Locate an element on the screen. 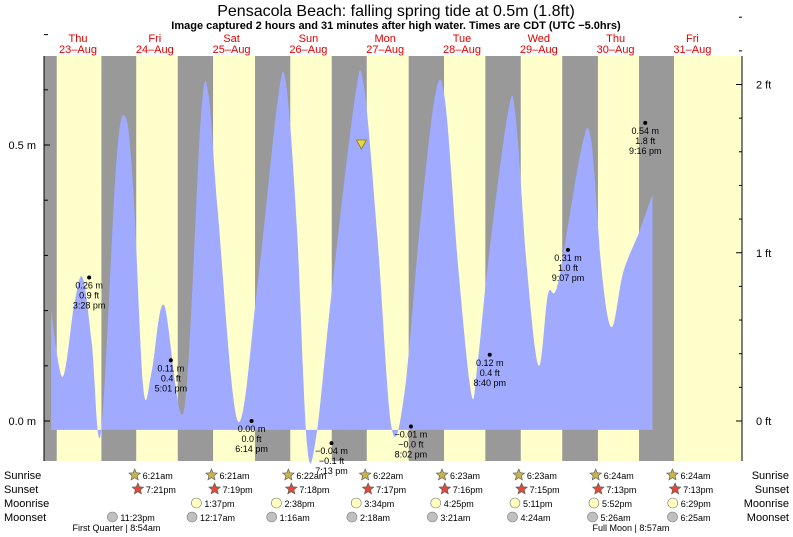  moonset-time: 6:25am is located at coordinates (696, 518).